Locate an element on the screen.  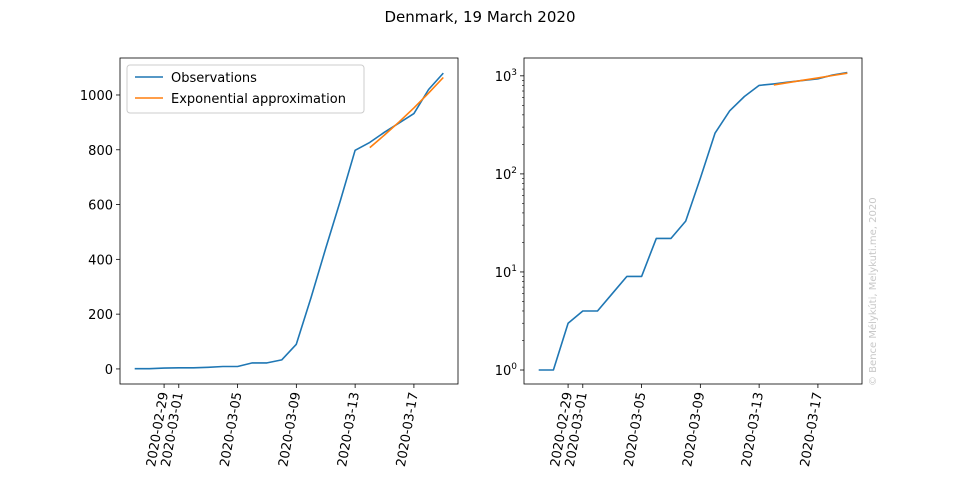
log-y-tick-label: 10⁰ is located at coordinates (506, 370).